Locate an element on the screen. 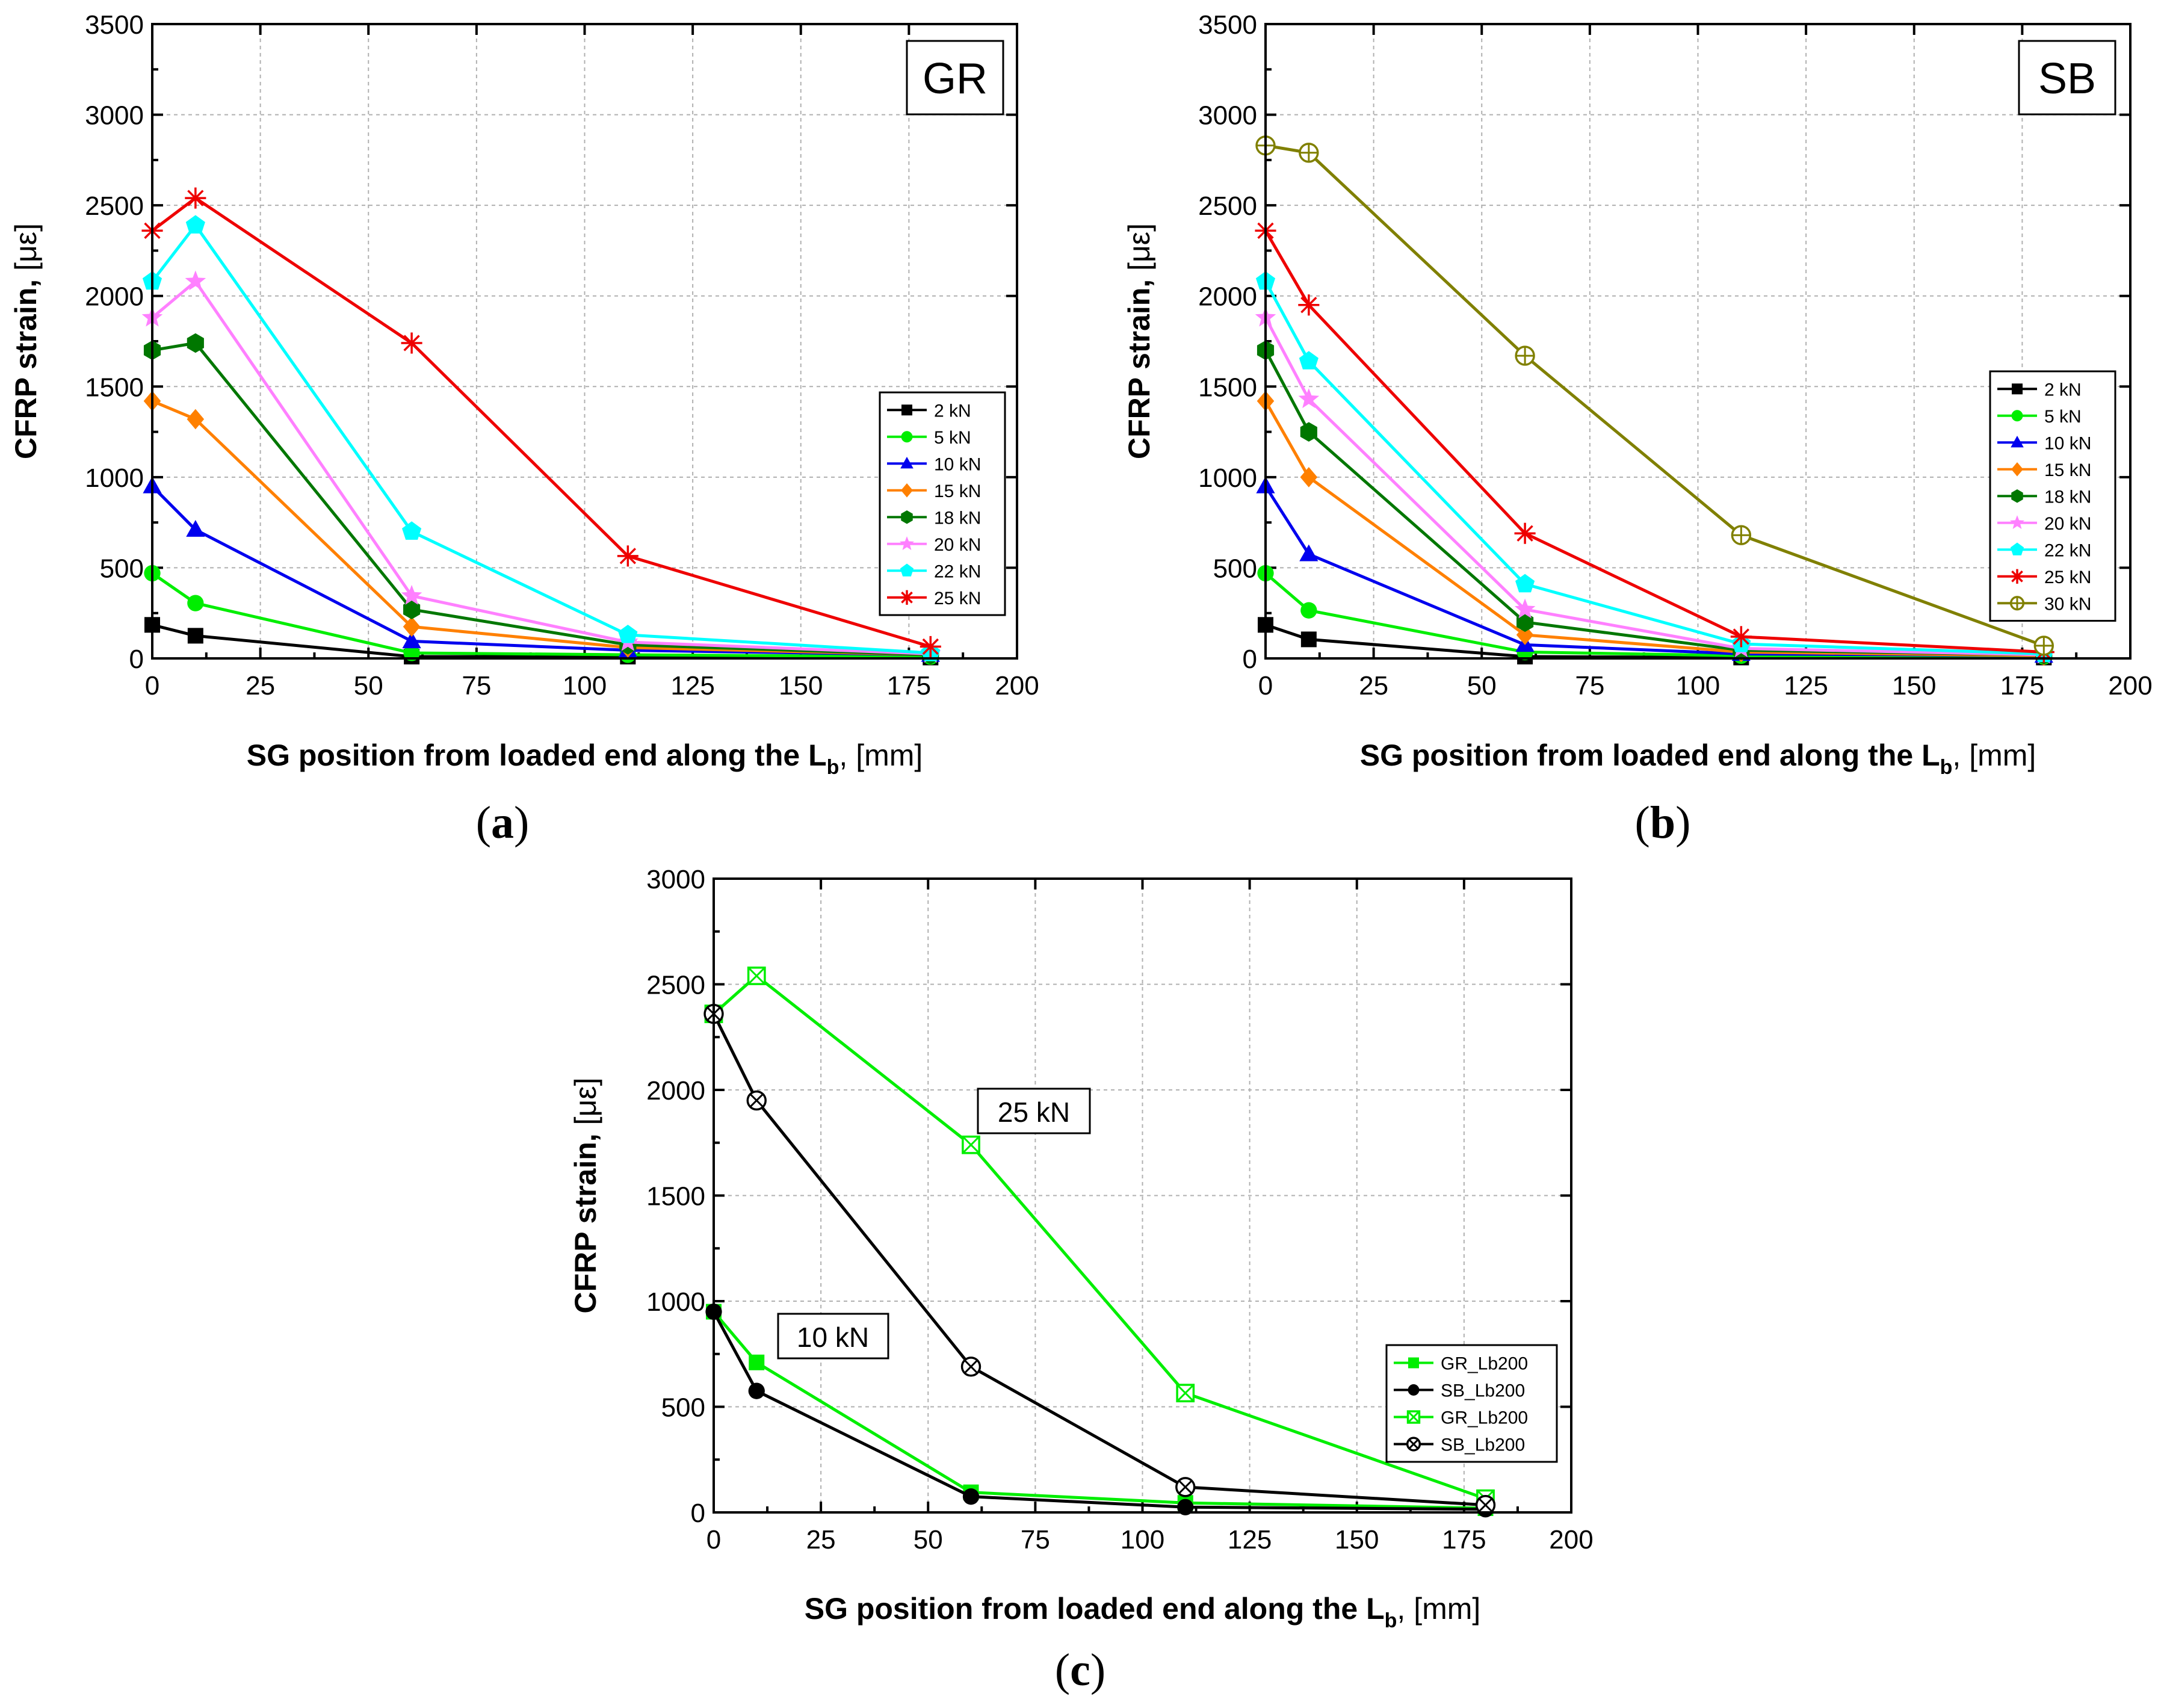 Image resolution: width=2161 pixels, height=1708 pixels. axis-frame is located at coordinates (584, 341).